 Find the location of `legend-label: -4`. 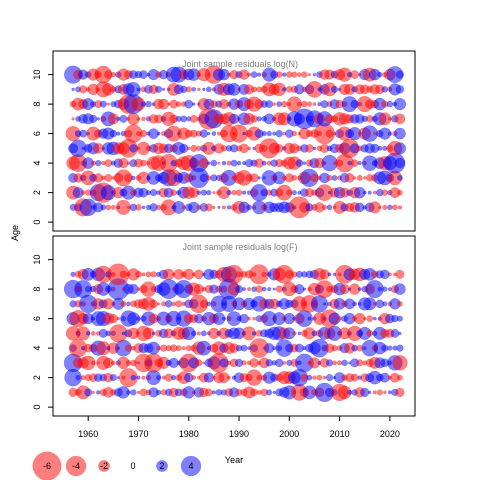

legend-label: -4 is located at coordinates (76, 466).